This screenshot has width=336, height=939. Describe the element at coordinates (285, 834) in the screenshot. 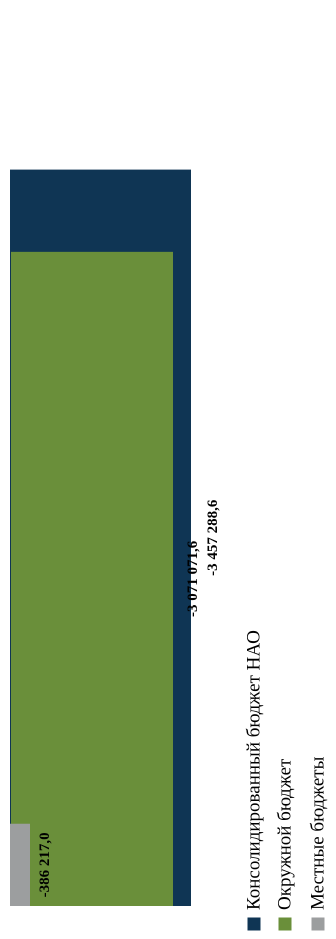

I see `legend-label-district: Окружной бюджет` at that location.